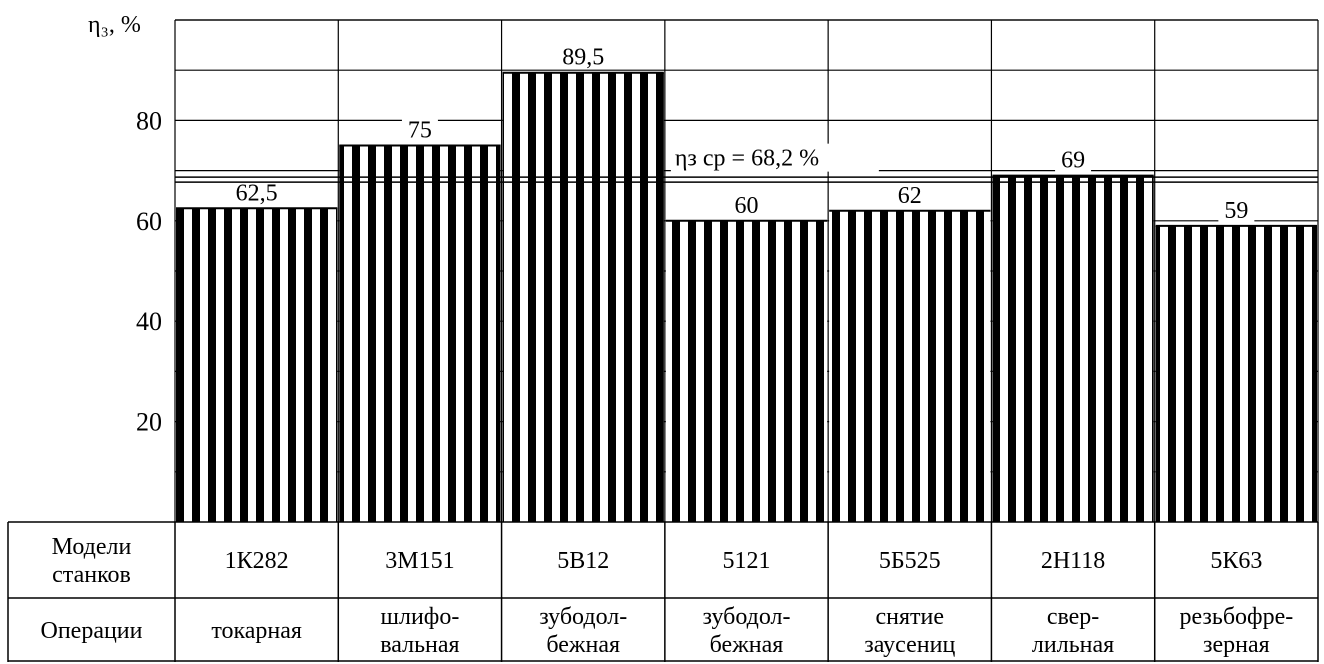 The width and height of the screenshot is (1324, 664). What do you see at coordinates (257, 365) in the screenshot?
I see `bar-1К282` at bounding box center [257, 365].